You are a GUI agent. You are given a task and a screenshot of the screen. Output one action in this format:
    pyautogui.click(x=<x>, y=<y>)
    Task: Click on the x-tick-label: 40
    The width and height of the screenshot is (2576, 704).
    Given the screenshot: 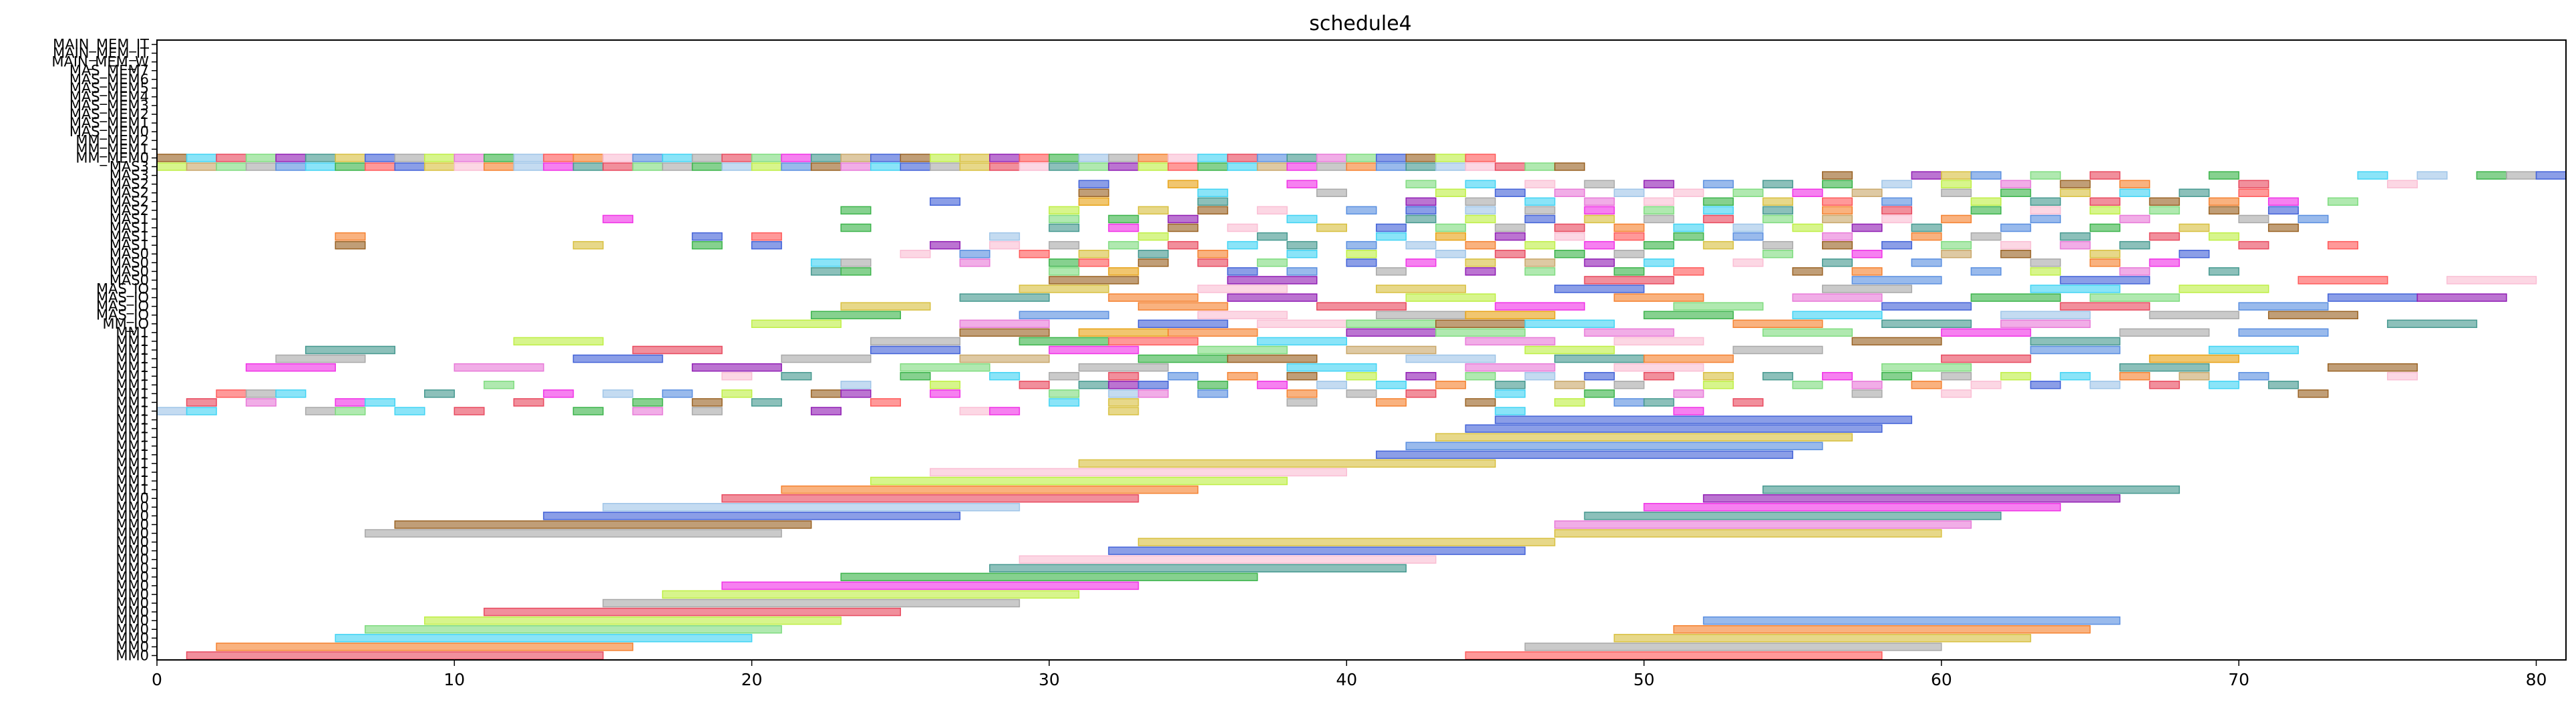 What is the action you would take?
    pyautogui.click(x=1346, y=679)
    